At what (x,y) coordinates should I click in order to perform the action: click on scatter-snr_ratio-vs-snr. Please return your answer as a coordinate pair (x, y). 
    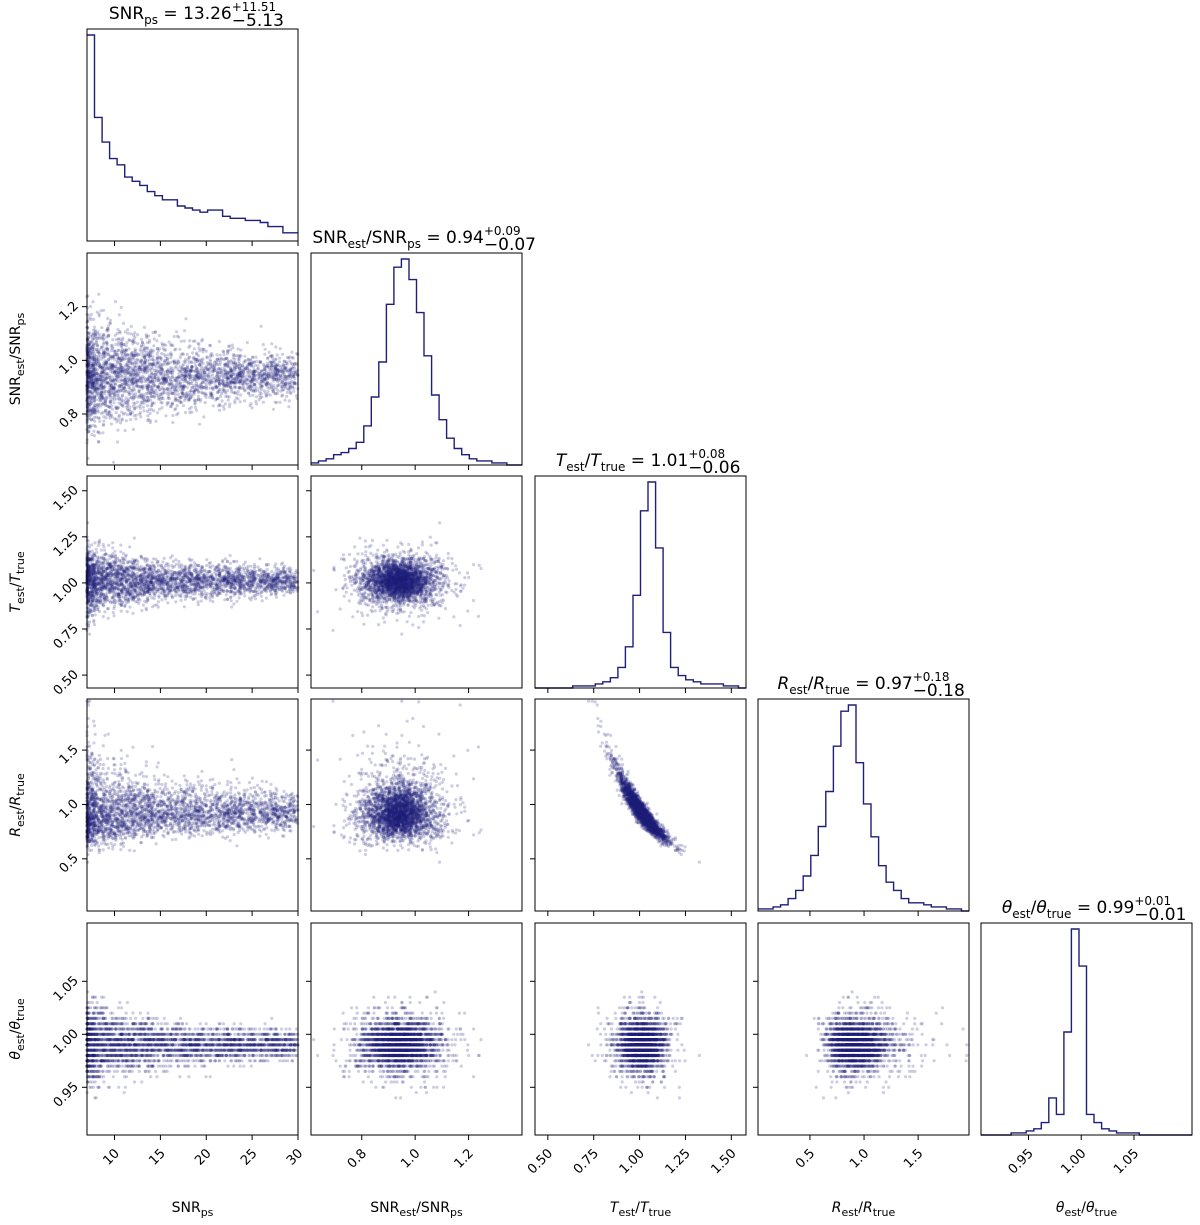
    Looking at the image, I should click on (192, 378).